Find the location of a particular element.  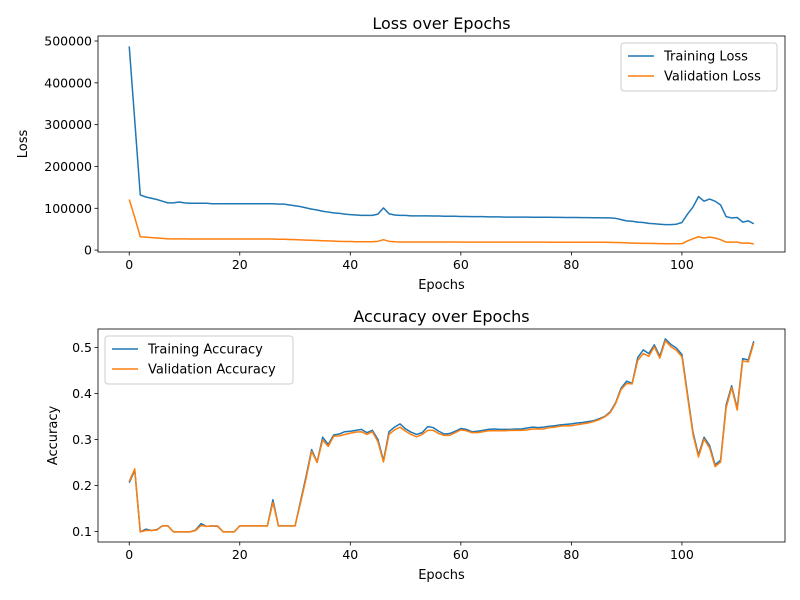

y-tick-label: 0.3 is located at coordinates (82, 439).